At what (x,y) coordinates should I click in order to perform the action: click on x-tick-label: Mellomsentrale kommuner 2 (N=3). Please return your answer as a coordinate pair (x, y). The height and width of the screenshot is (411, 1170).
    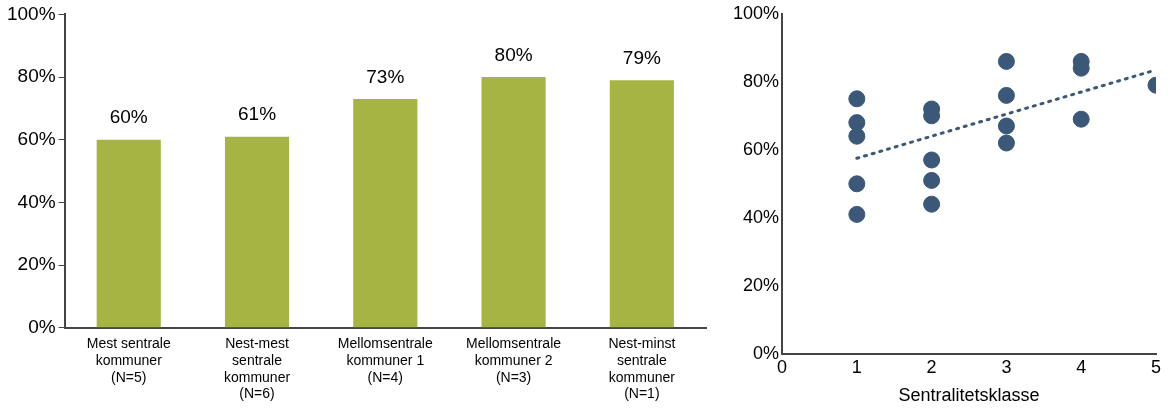
    Looking at the image, I should click on (514, 360).